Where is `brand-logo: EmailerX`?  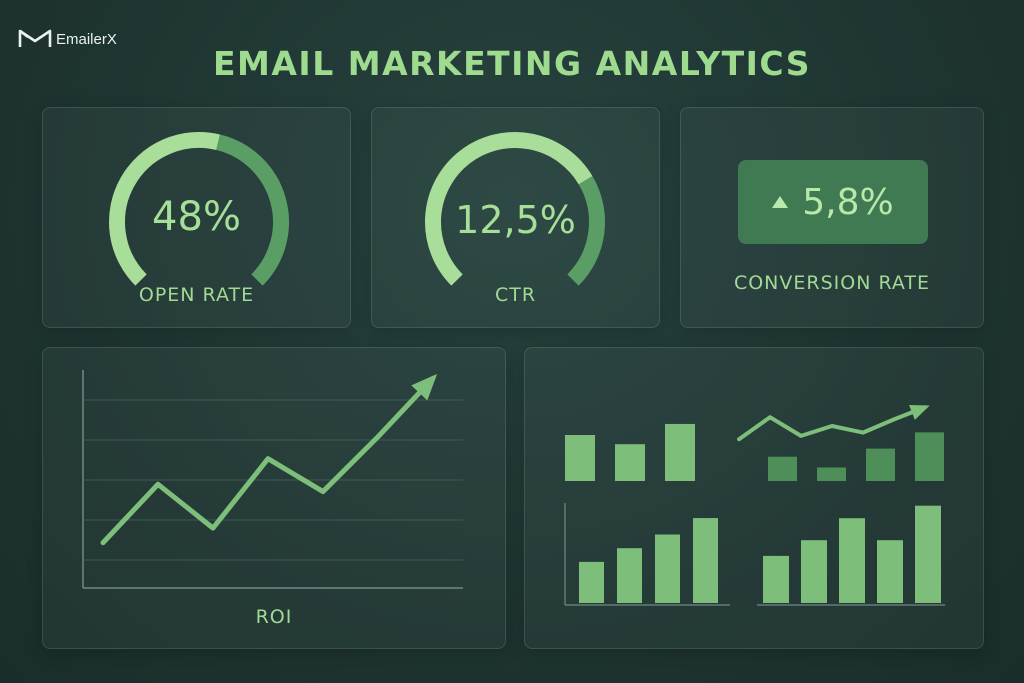
brand-logo: EmailerX is located at coordinates (67, 39).